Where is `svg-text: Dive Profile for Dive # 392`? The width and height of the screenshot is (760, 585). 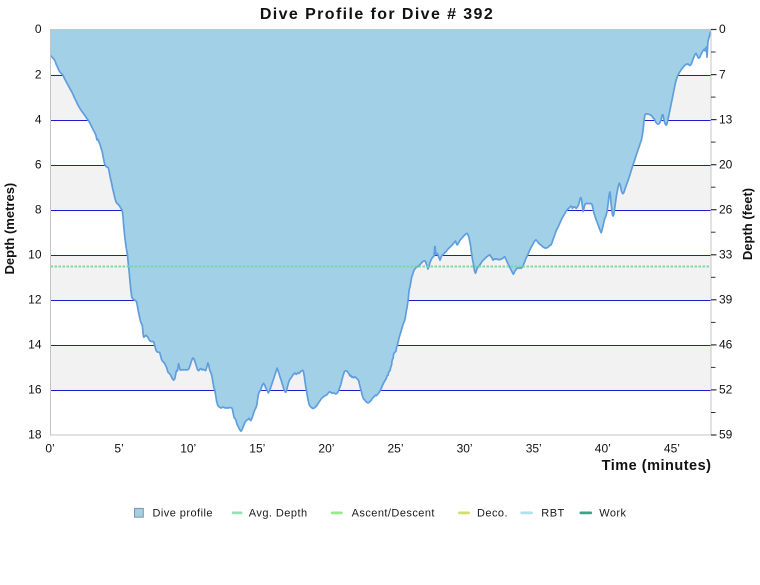 svg-text: Dive Profile for Dive # 392 is located at coordinates (377, 14).